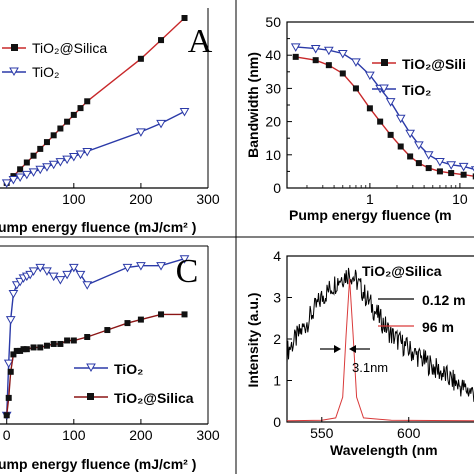 This screenshot has height=474, width=474. Describe the element at coordinates (141, 435) in the screenshot. I see `x-tick-label-2: 200` at that location.